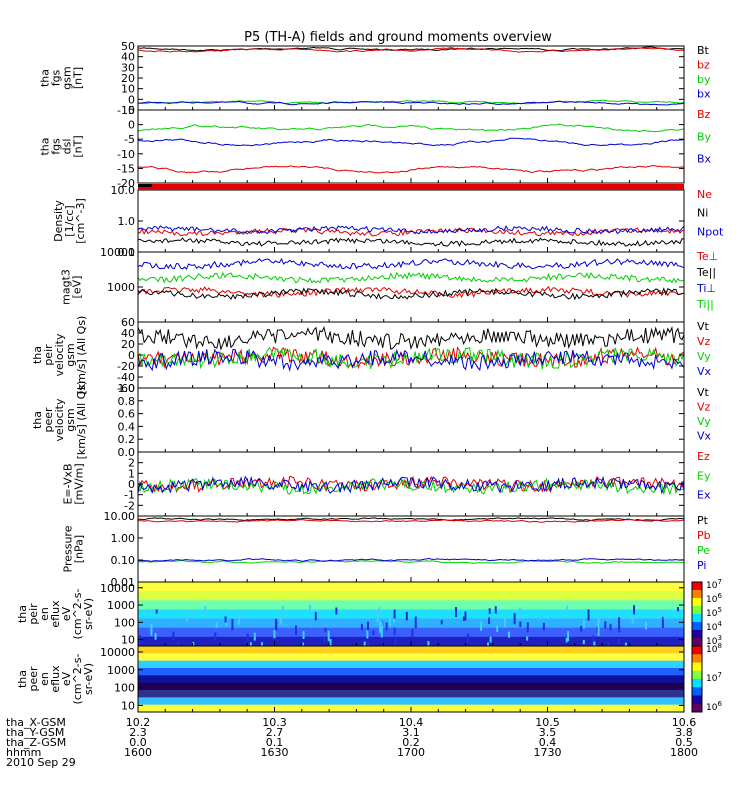 Image resolution: width=750 pixels, height=800 pixels. I want to click on panel-3: Ne Ni Npot 10.0 1.0 0.1 Density[1/cc][cm^-3], so click(388, 221).